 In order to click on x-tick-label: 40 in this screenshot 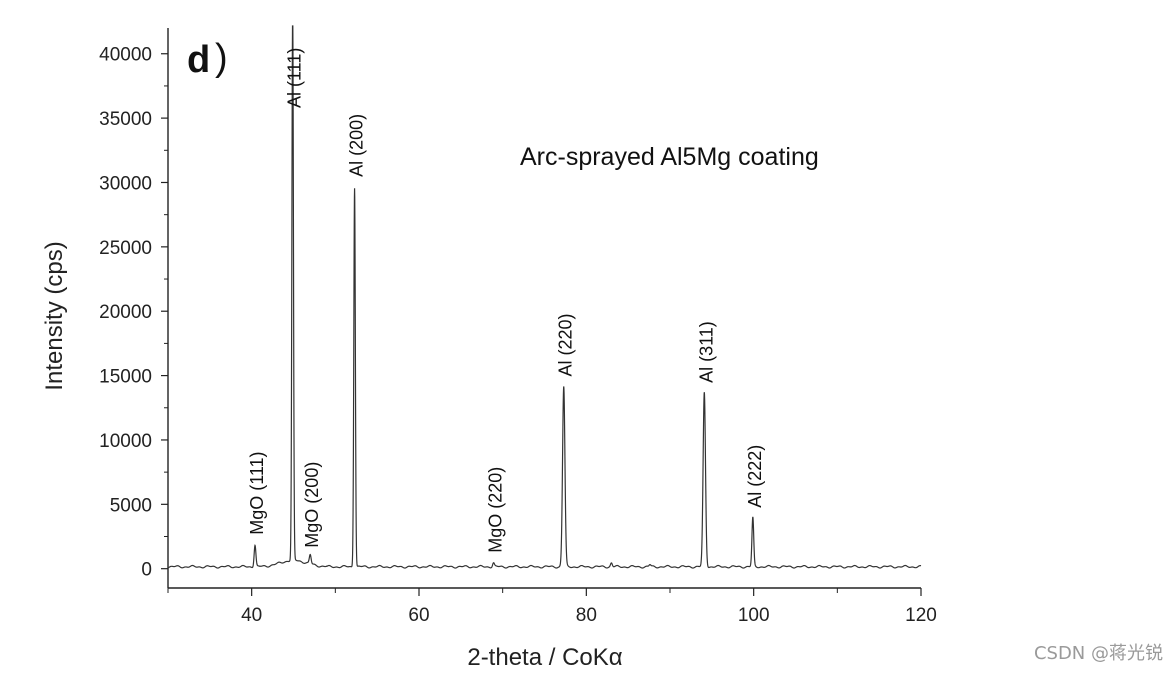, I will do `click(251, 615)`.